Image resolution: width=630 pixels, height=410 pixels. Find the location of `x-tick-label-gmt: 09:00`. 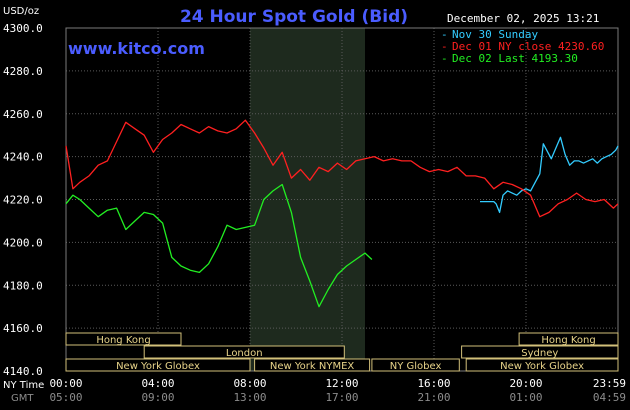

x-tick-label-gmt: 09:00 is located at coordinates (157, 397).